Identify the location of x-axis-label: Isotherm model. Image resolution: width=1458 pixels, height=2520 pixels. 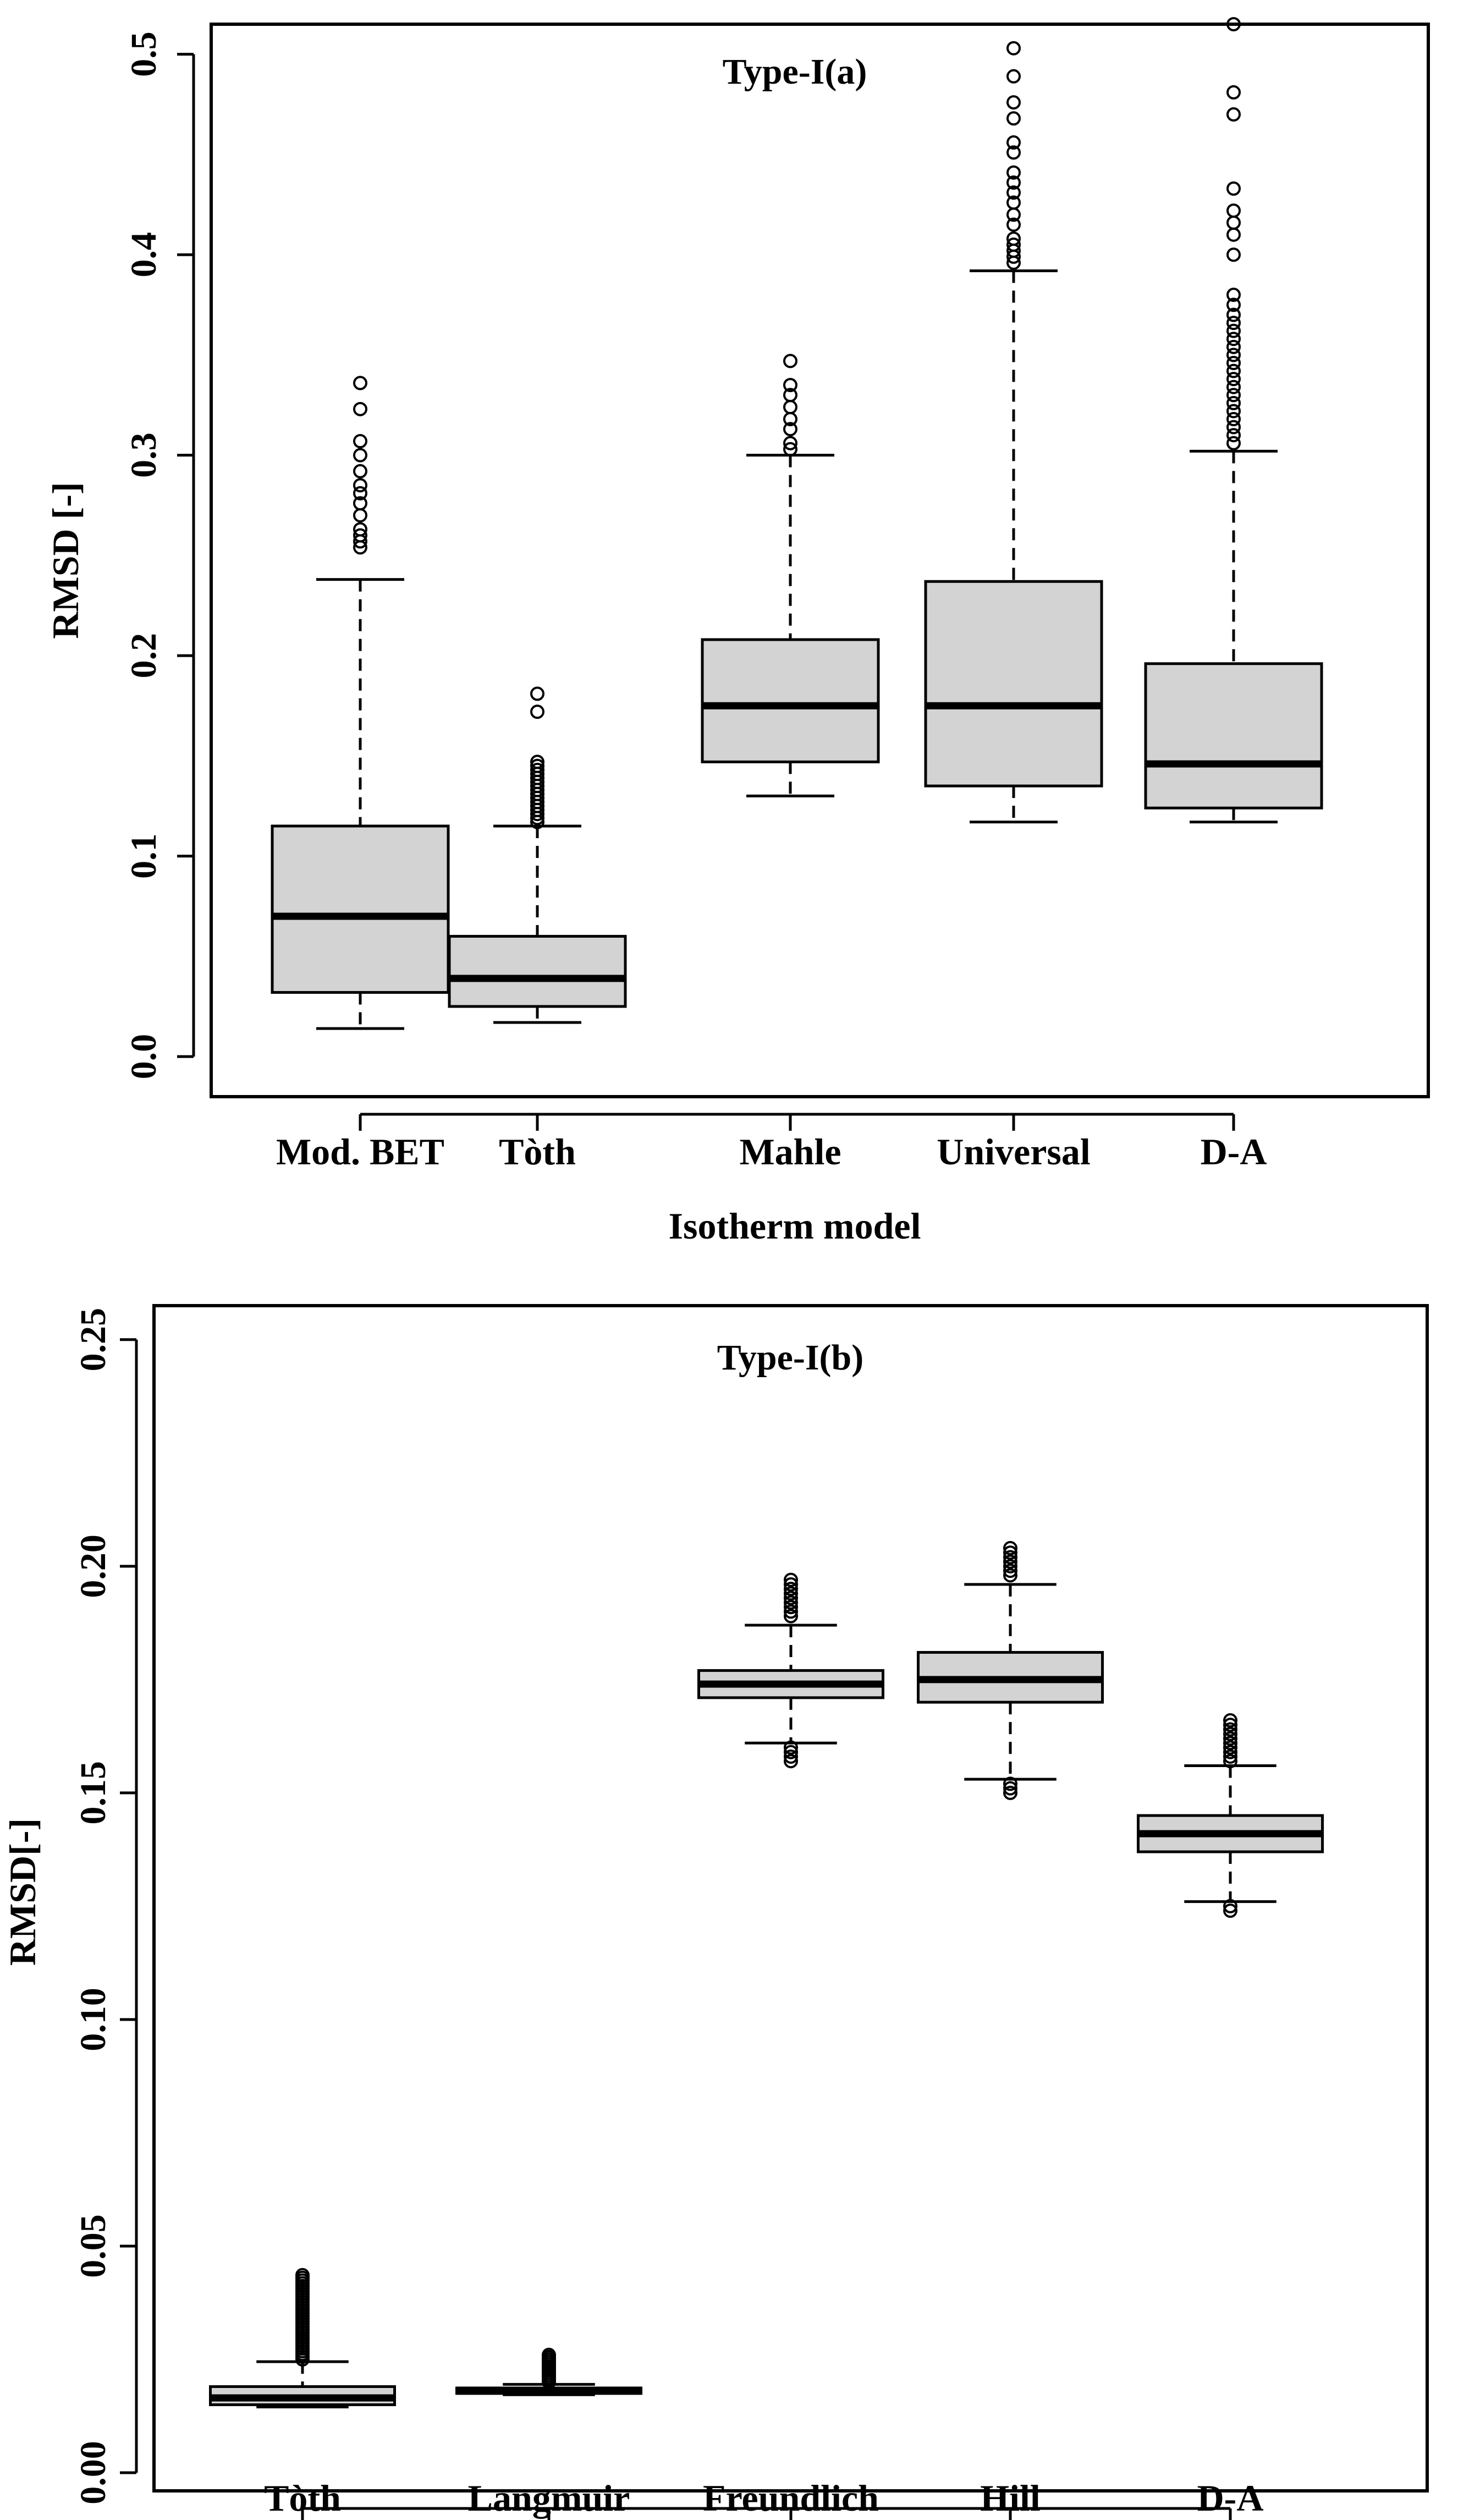
(795, 1226).